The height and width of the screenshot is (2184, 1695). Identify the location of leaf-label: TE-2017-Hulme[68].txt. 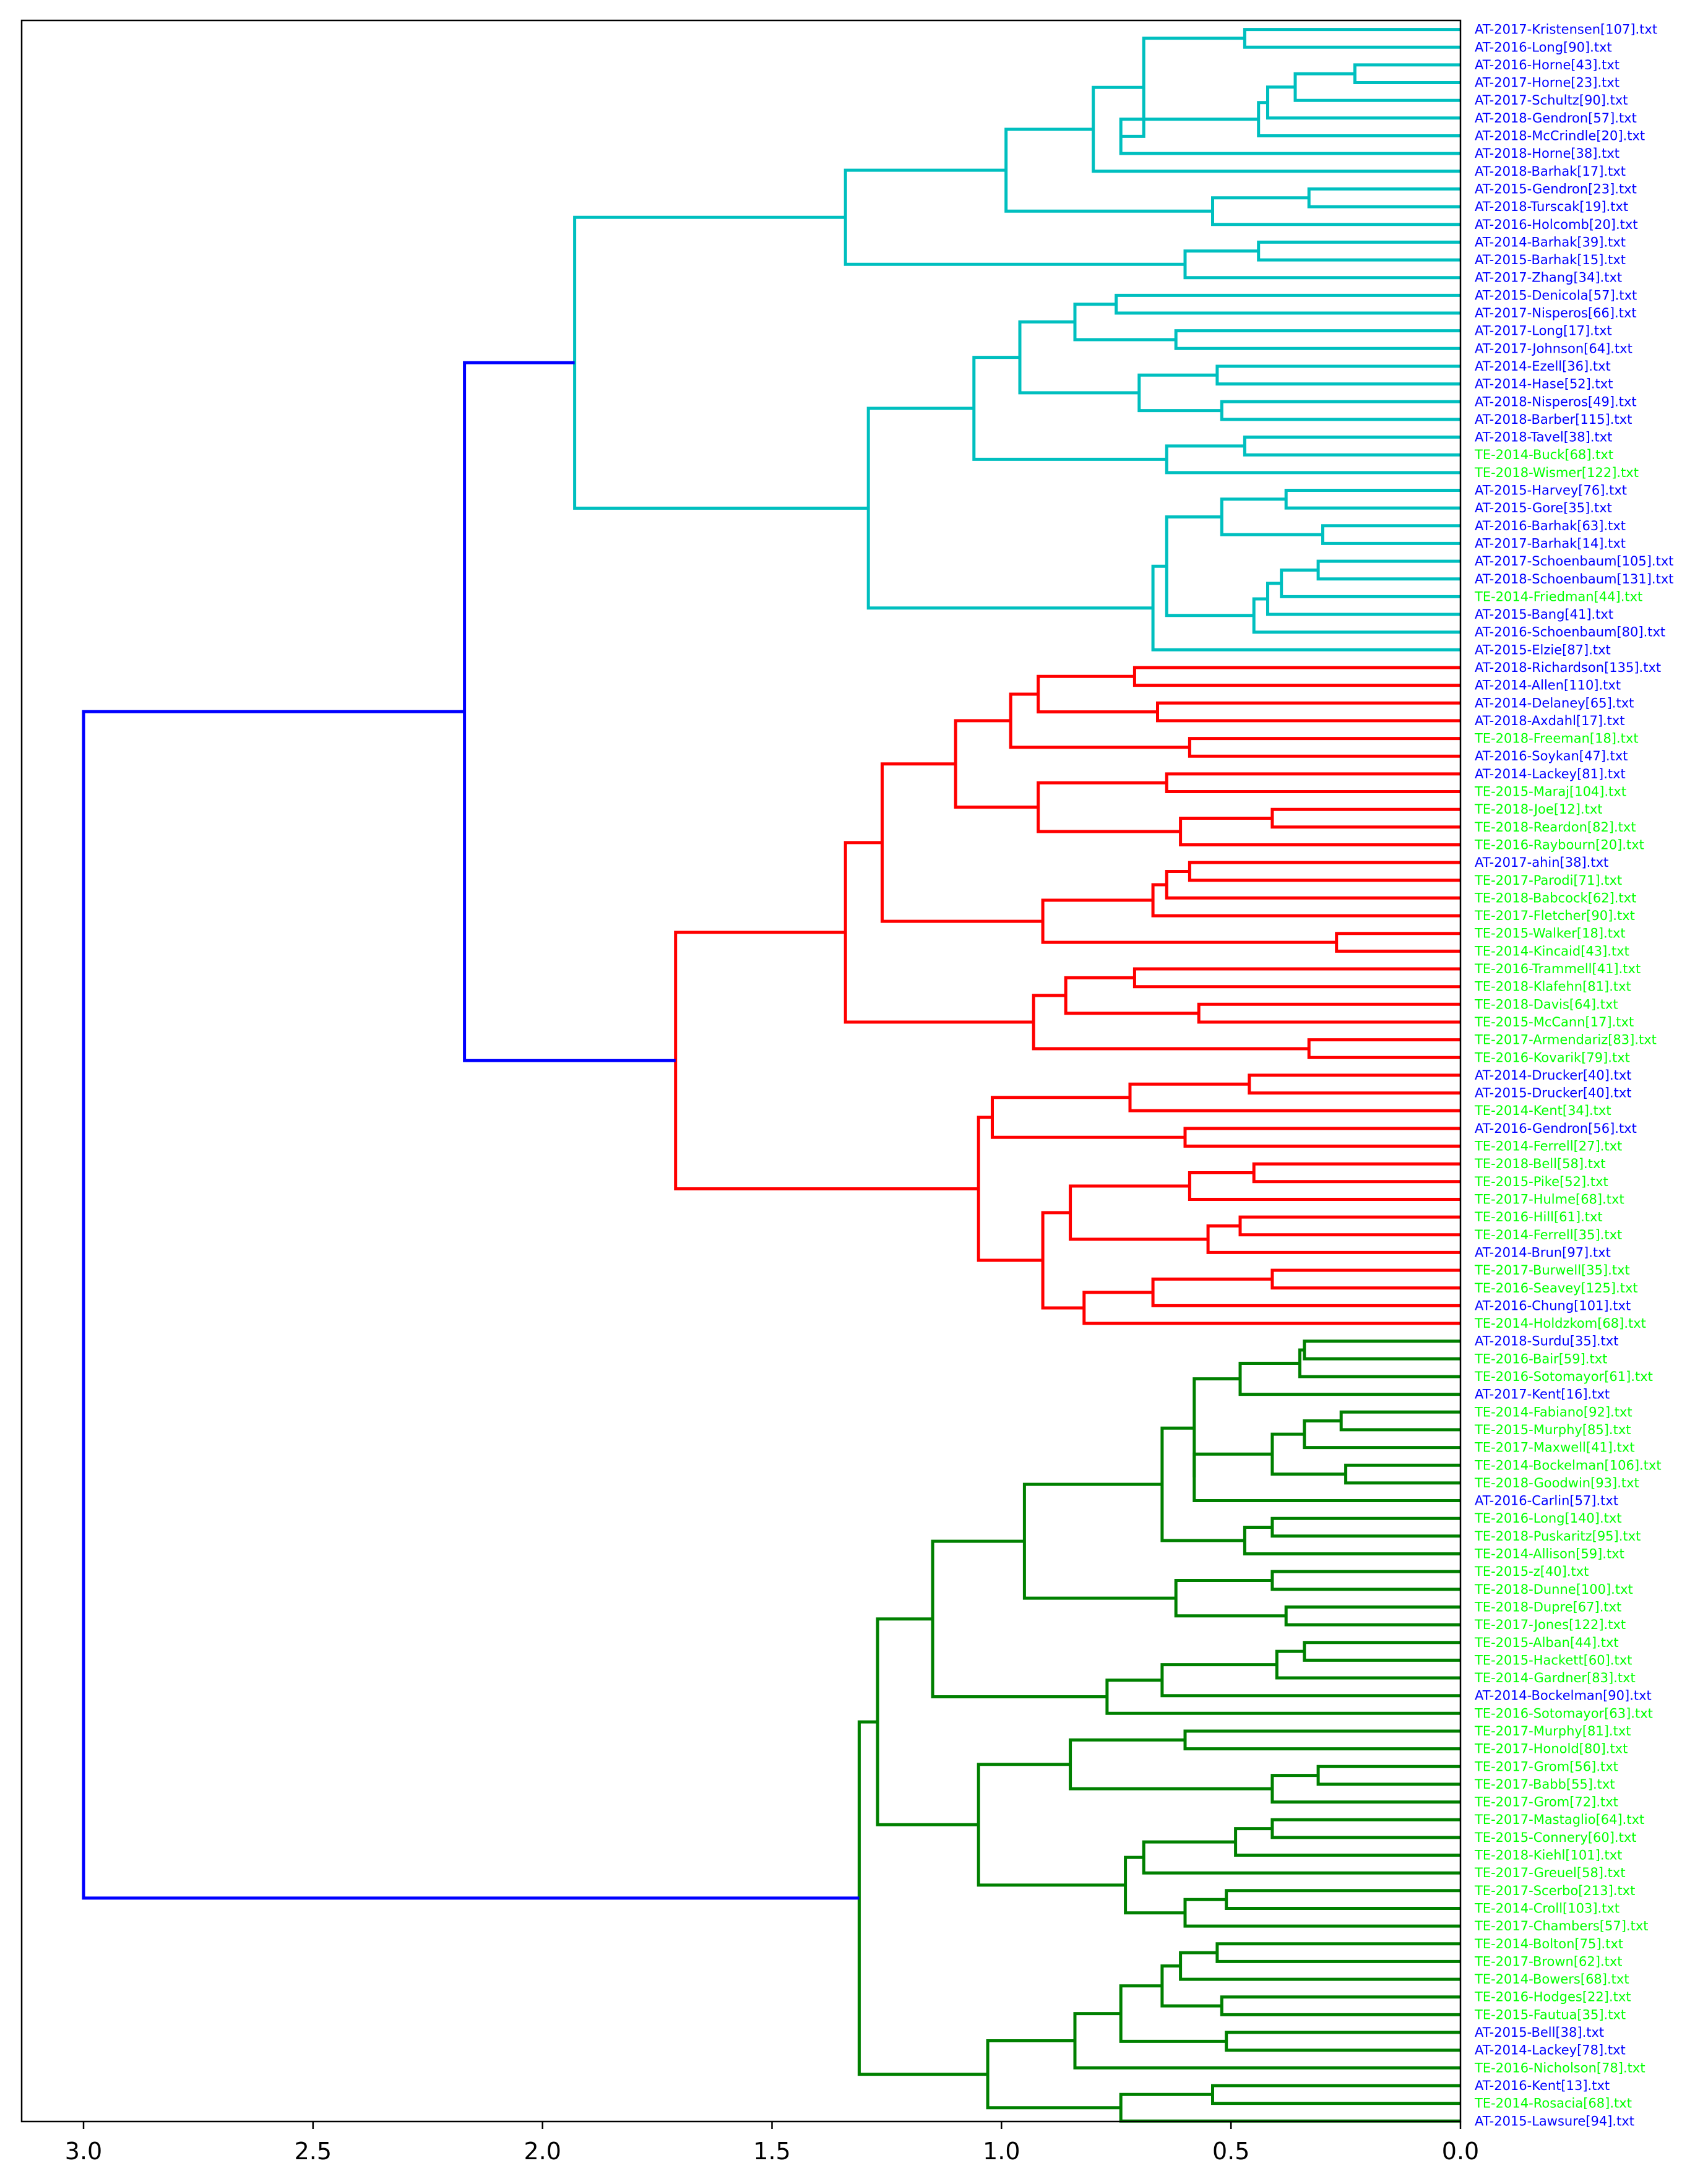
(1549, 1199).